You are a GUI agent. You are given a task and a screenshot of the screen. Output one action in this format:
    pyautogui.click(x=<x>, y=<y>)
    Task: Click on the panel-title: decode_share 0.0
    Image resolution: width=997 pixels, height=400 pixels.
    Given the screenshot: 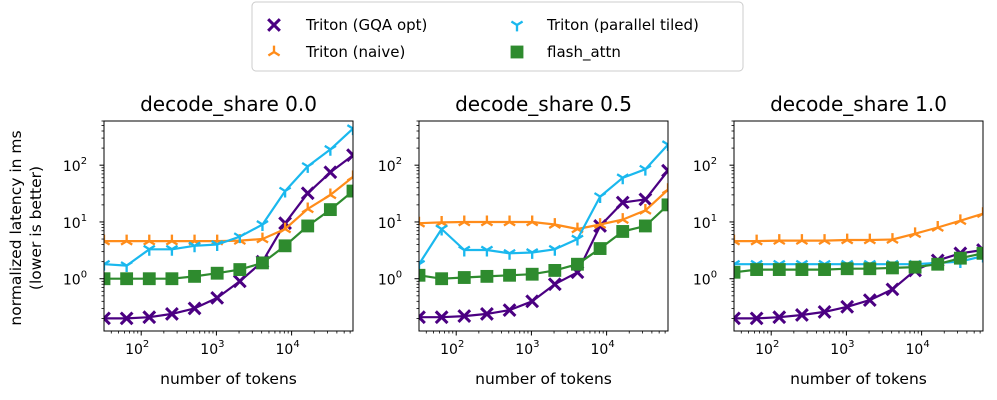 What is the action you would take?
    pyautogui.click(x=228, y=104)
    